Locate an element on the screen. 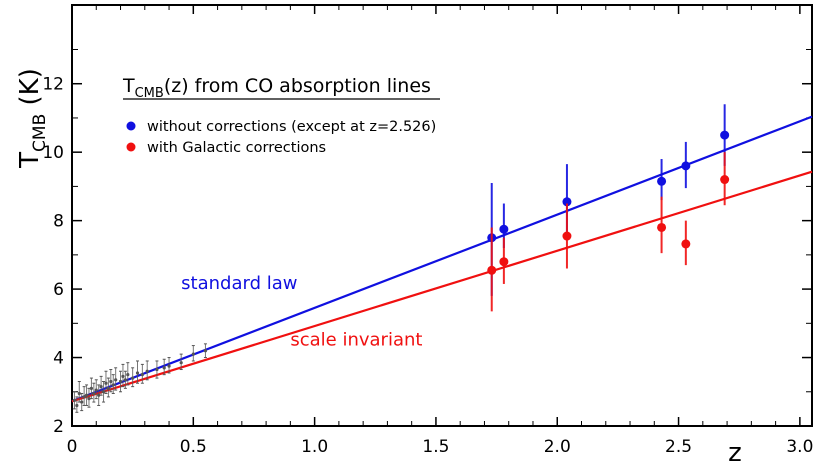 The height and width of the screenshot is (463, 822). legend-title-sub: CMB is located at coordinates (149, 93).